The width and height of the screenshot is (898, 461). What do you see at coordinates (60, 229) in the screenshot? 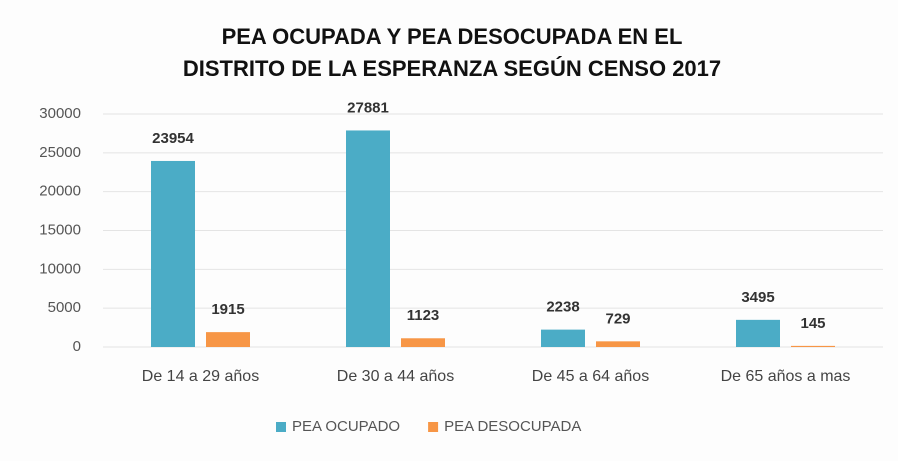
I see `y-tick-label: 15000` at bounding box center [60, 229].